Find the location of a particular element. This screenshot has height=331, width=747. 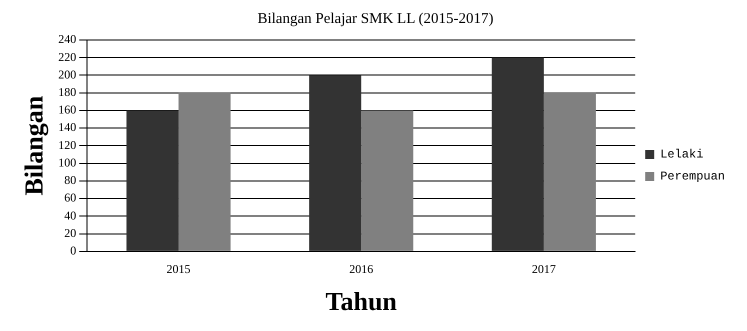

legend-label: Lelaki is located at coordinates (682, 155).